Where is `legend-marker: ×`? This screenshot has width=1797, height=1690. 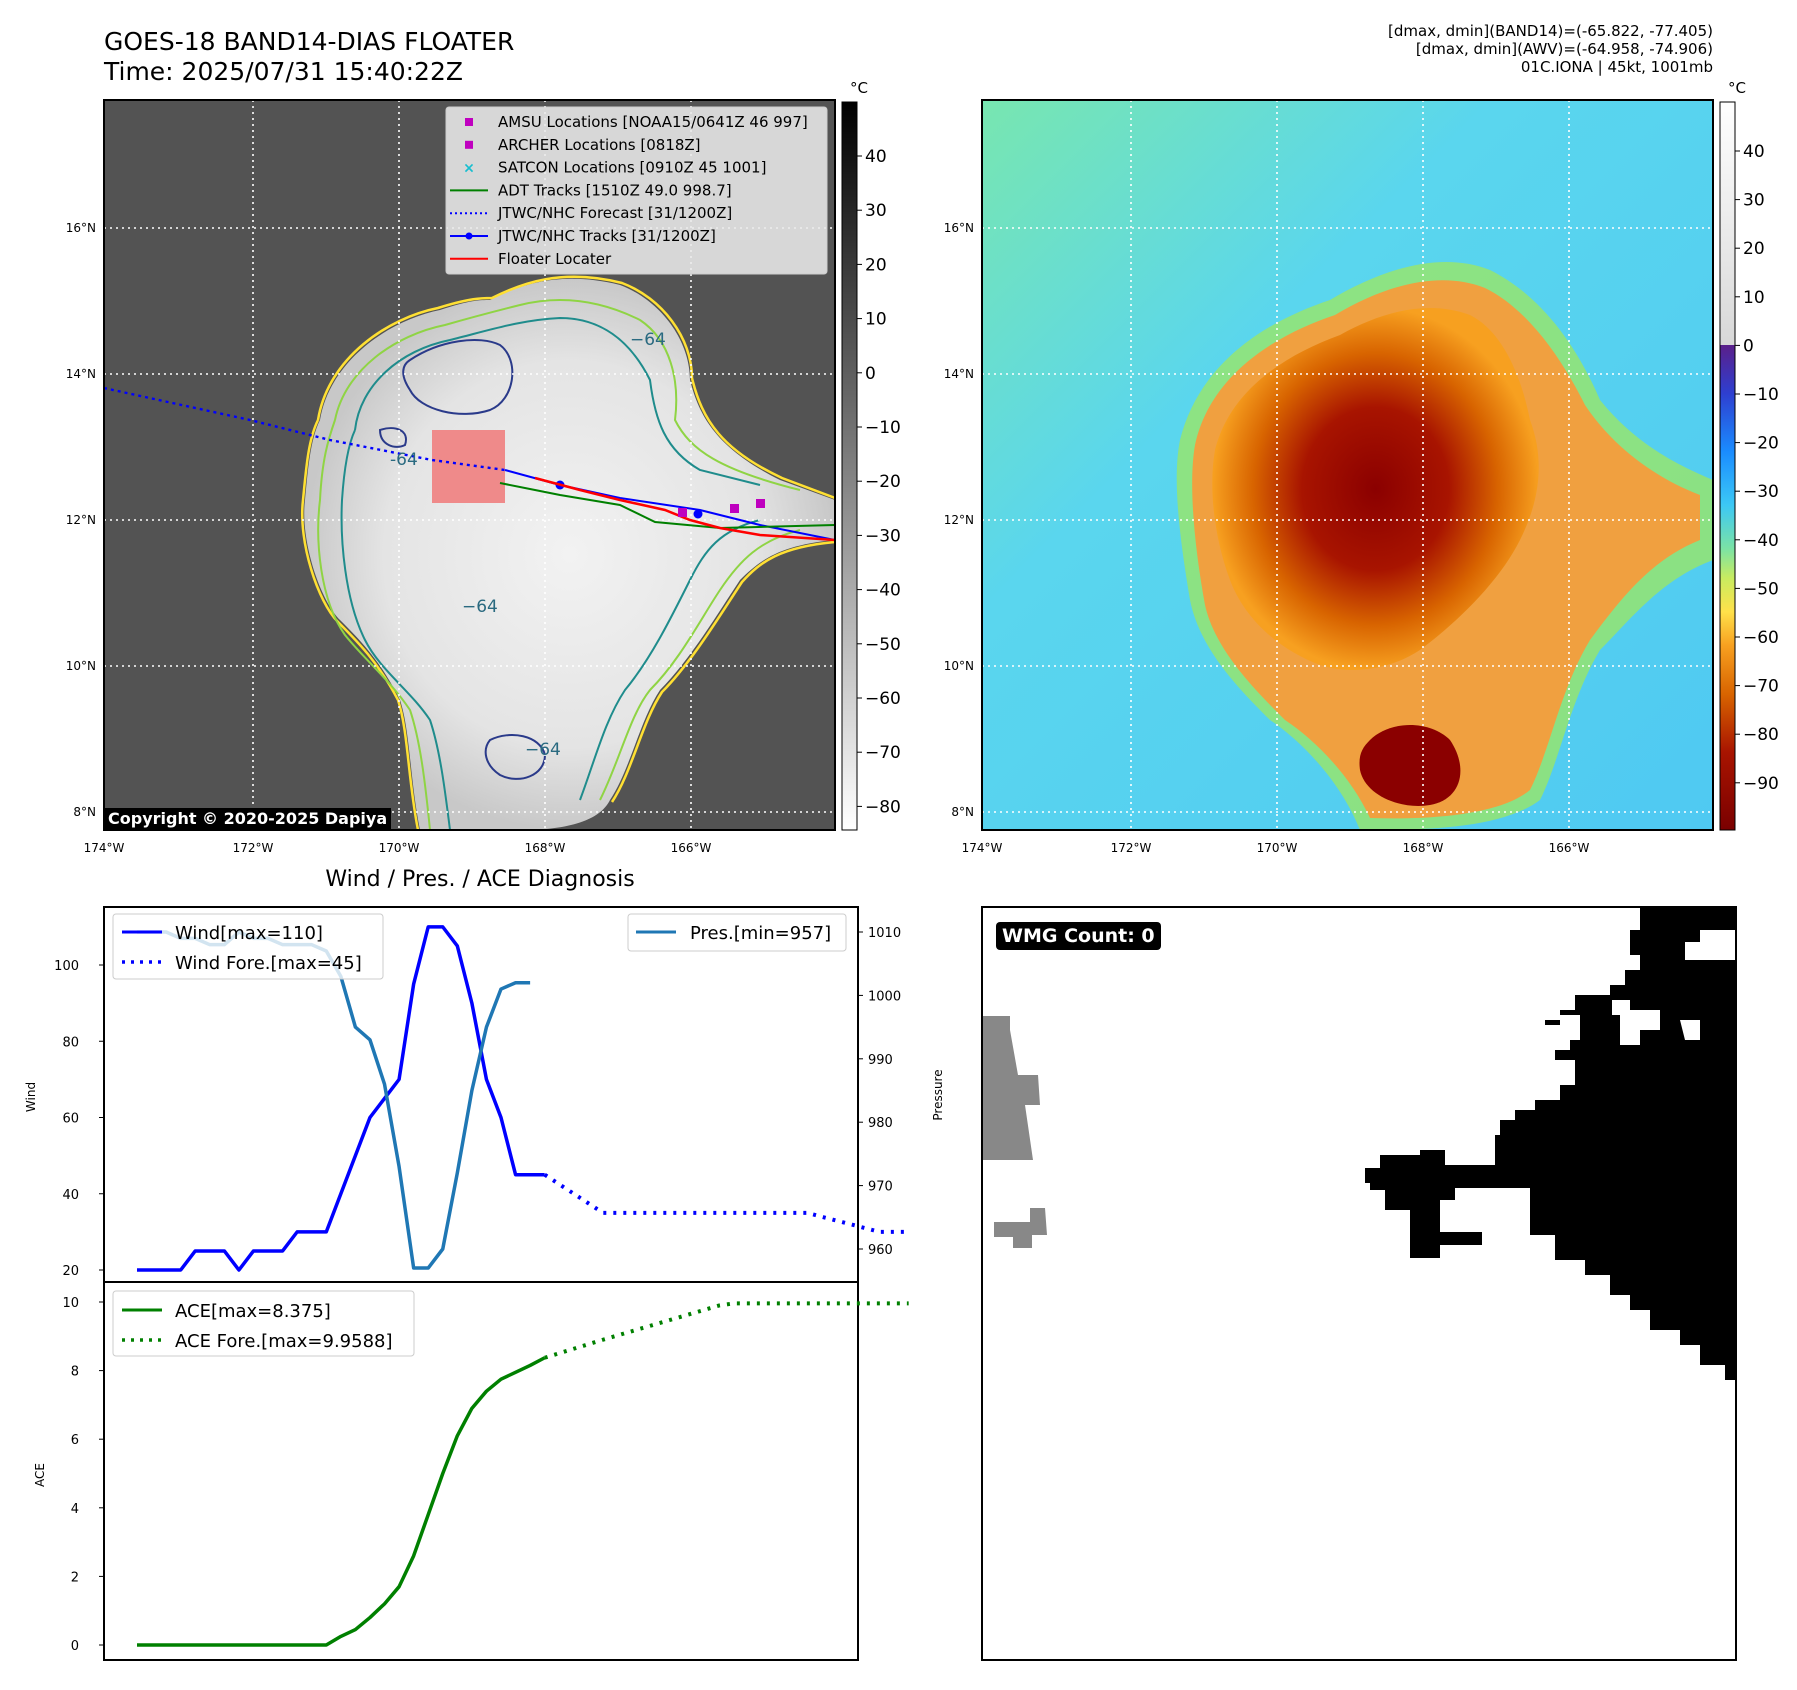
legend-marker: × is located at coordinates (469, 169).